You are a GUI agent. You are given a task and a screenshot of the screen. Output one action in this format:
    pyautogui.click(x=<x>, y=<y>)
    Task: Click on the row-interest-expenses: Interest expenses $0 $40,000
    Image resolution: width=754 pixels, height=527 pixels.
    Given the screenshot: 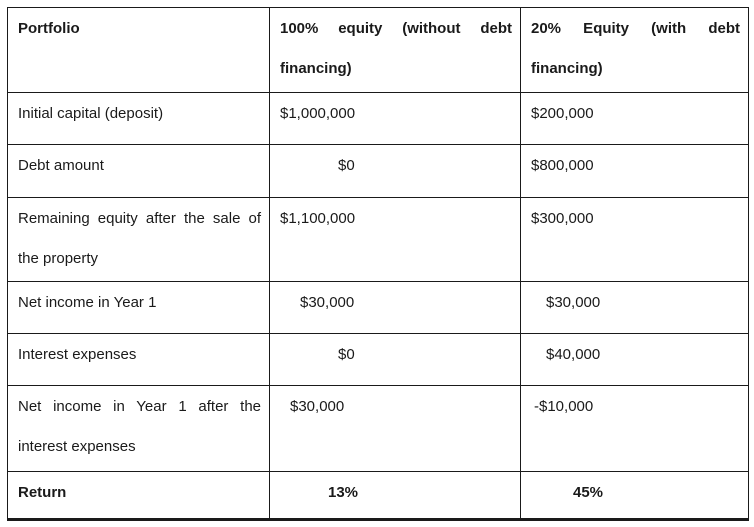 What is the action you would take?
    pyautogui.click(x=378, y=359)
    